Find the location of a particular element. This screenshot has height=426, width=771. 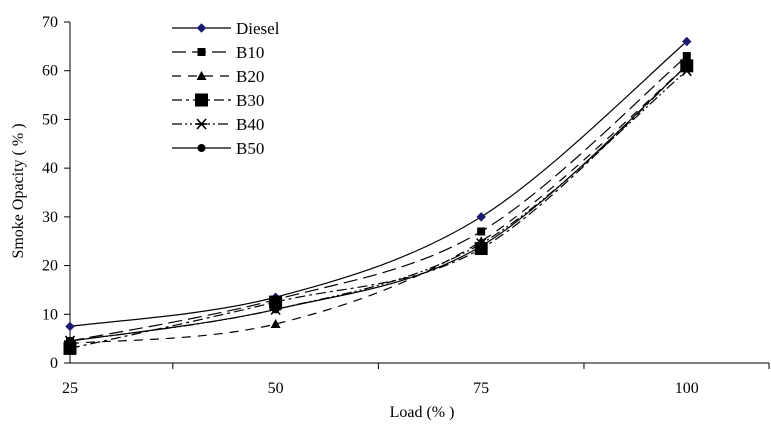

legend-marker-b40 is located at coordinates (201, 124).